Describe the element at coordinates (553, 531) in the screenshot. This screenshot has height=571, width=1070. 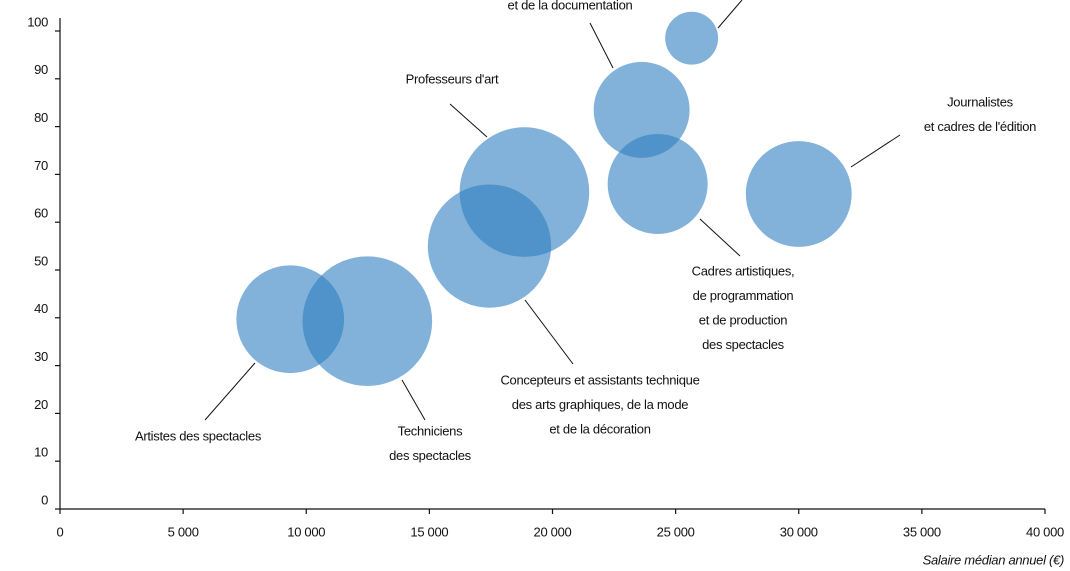
I see `x-tick-label: 20 000` at that location.